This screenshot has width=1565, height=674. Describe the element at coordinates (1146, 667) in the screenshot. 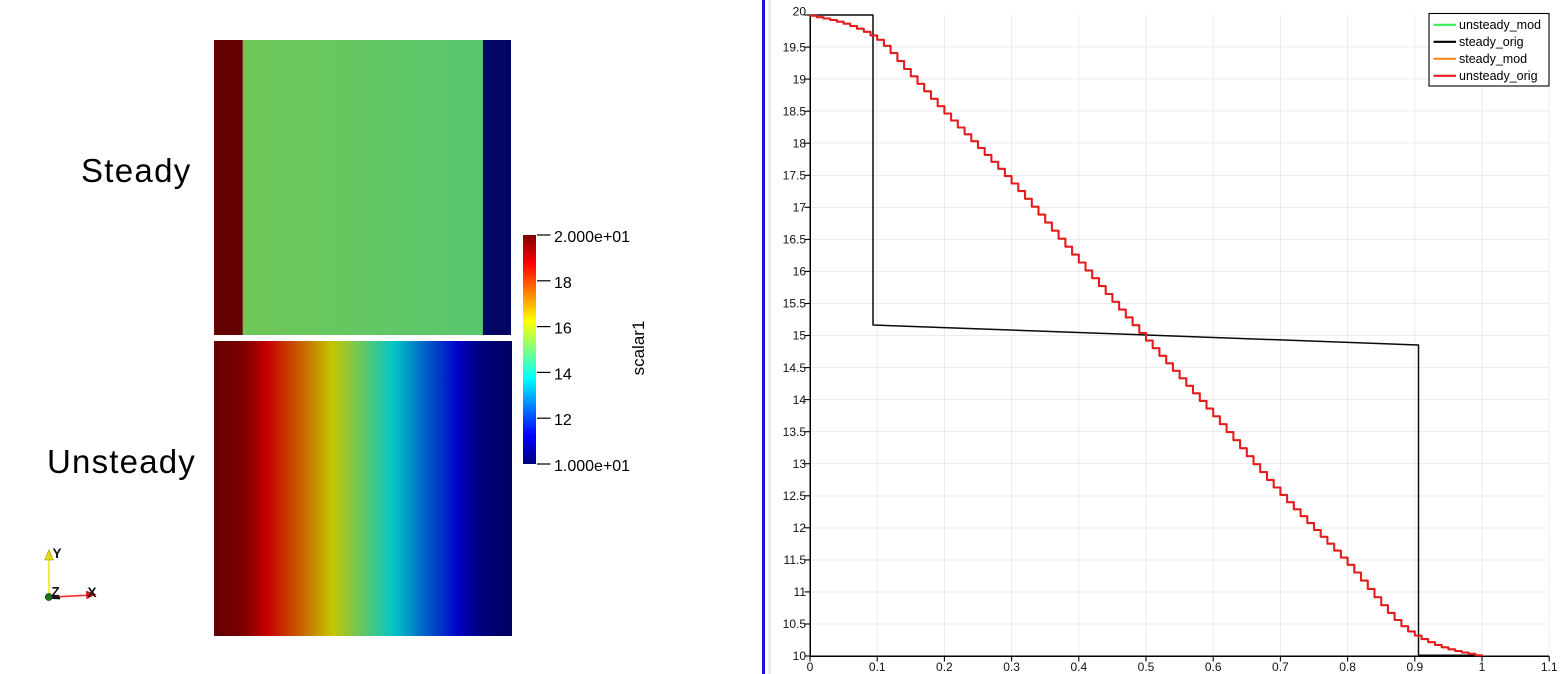

I see `svg-text: 0.5` at that location.